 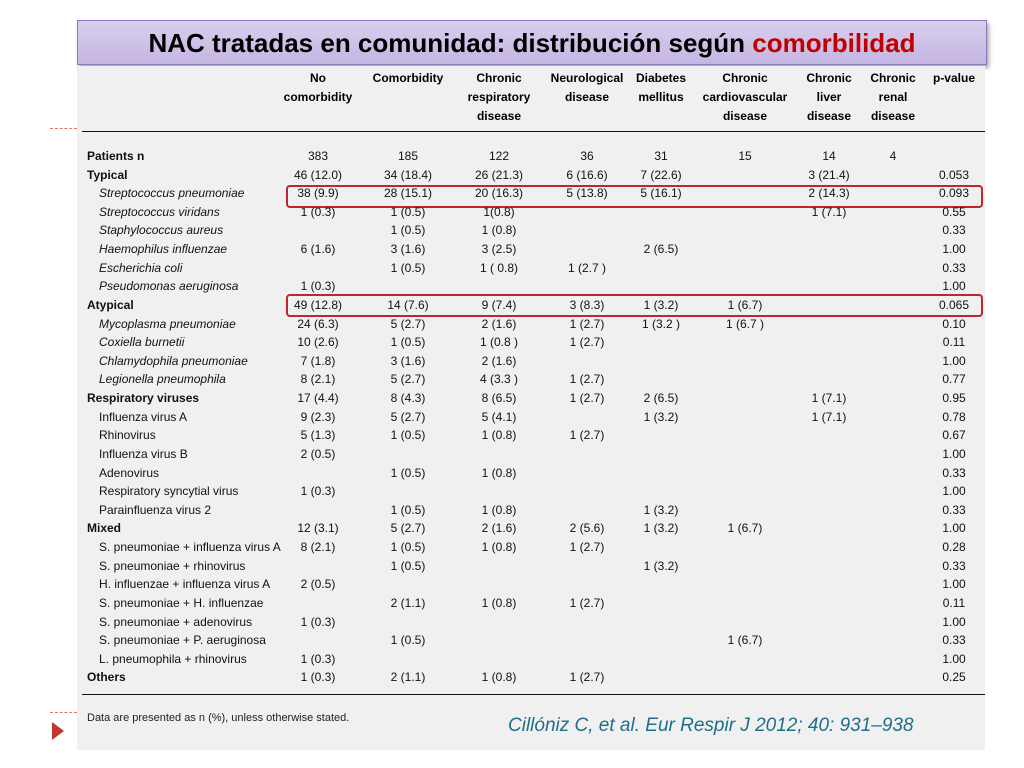 I want to click on table-cell: 9 (7.4), so click(x=499, y=304).